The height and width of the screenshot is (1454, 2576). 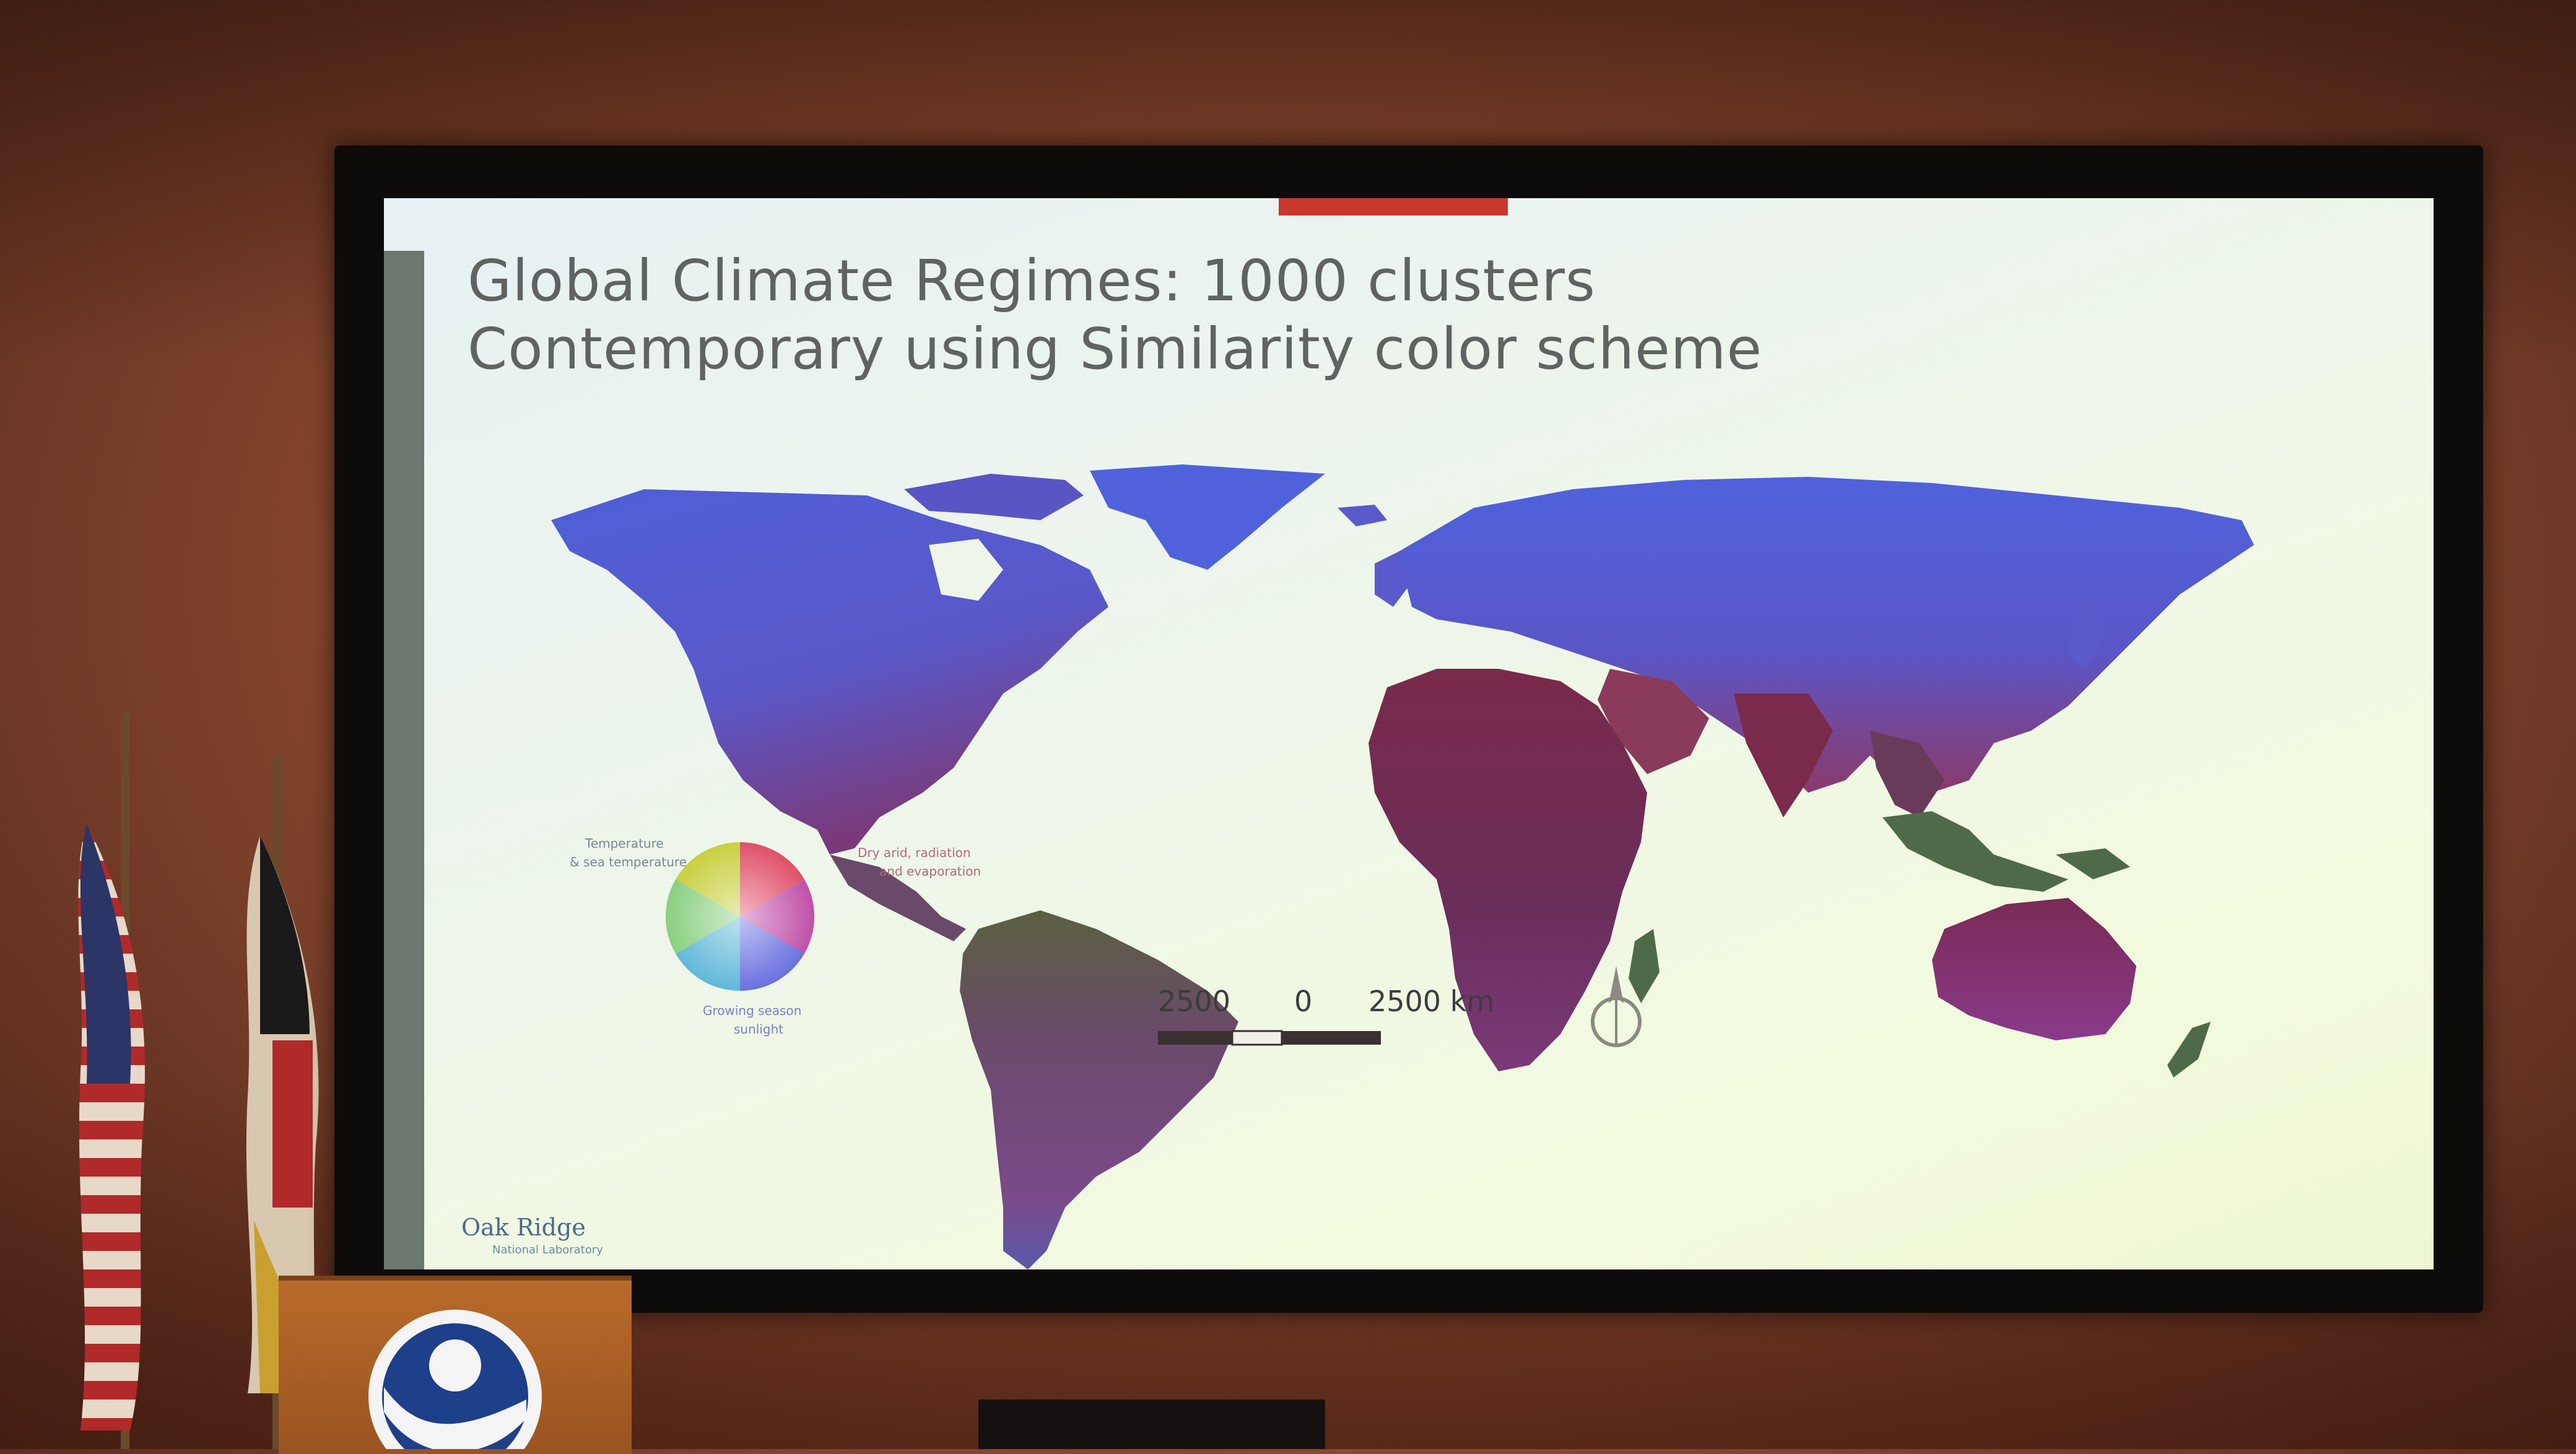 What do you see at coordinates (1393, 206) in the screenshot?
I see `slide-accent-bar` at bounding box center [1393, 206].